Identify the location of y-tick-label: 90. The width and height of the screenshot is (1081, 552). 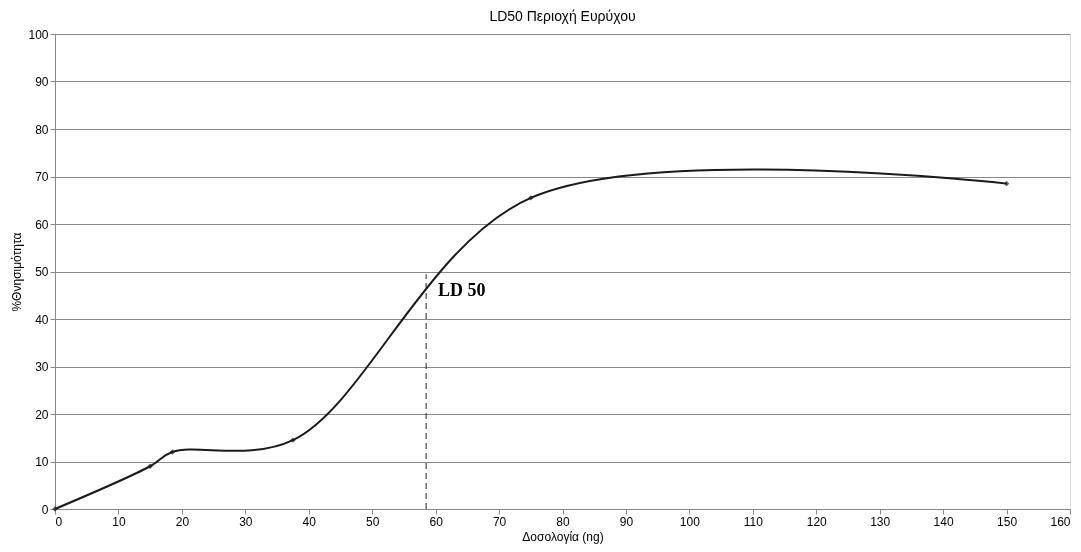
(42, 82).